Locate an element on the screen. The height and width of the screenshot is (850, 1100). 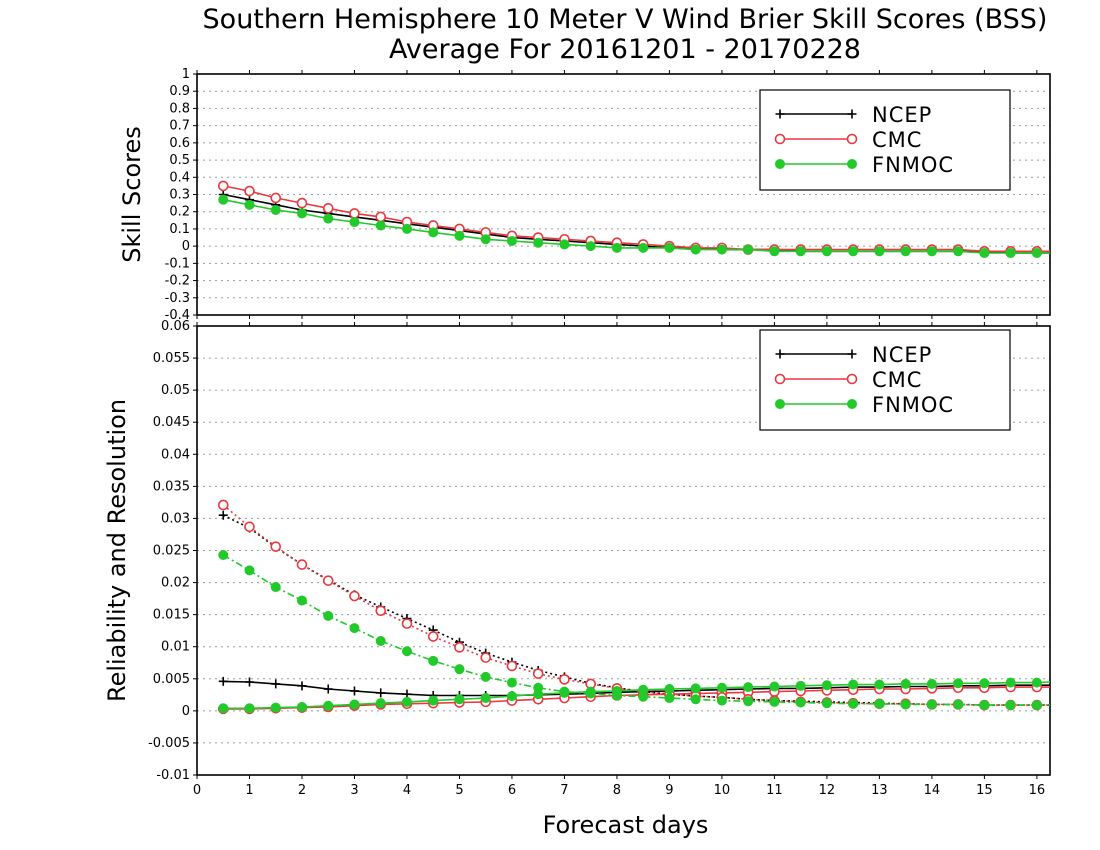
y-tick-label: 0.2 is located at coordinates (179, 212).